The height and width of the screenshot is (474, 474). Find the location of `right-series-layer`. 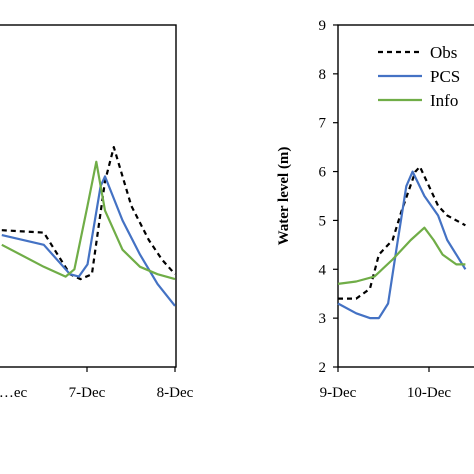

right-series-layer is located at coordinates (402, 242).